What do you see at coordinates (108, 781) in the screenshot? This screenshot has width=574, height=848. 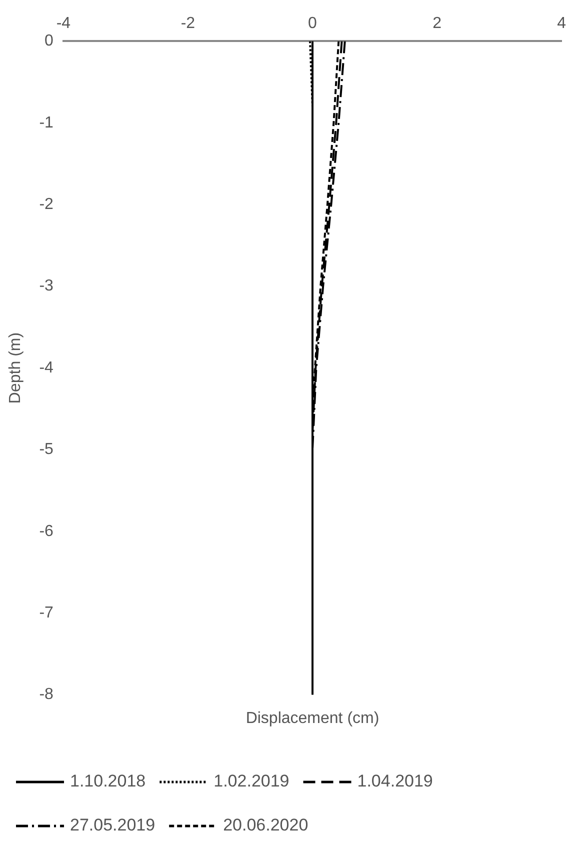 I see `legend-label: 1.10.2018` at bounding box center [108, 781].